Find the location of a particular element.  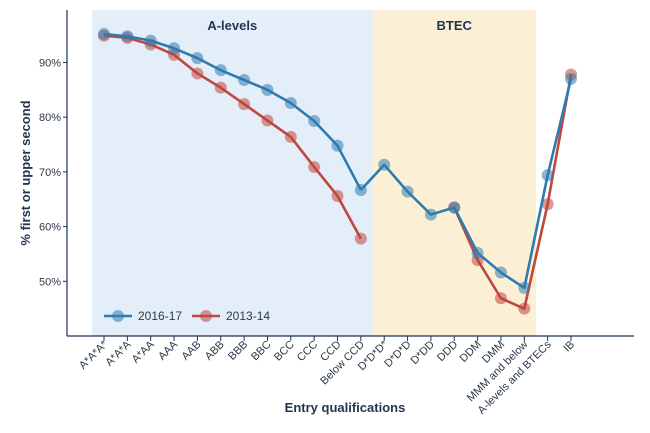

x-tick-label: DDM is located at coordinates (471, 352).